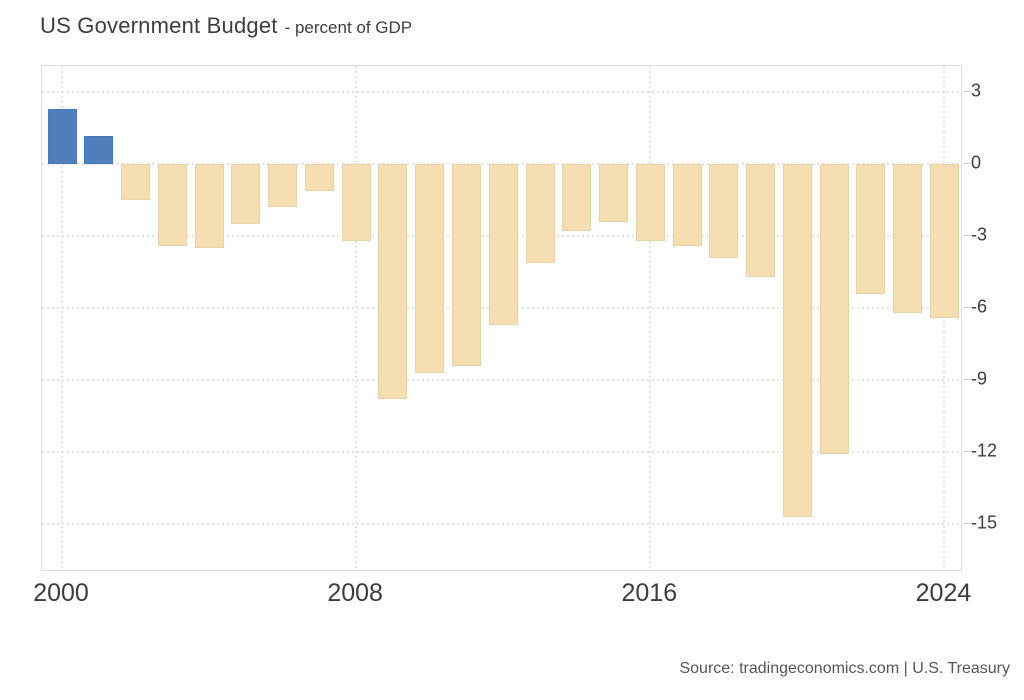  Describe the element at coordinates (979, 378) in the screenshot. I see `y-axis-label: -9` at that location.